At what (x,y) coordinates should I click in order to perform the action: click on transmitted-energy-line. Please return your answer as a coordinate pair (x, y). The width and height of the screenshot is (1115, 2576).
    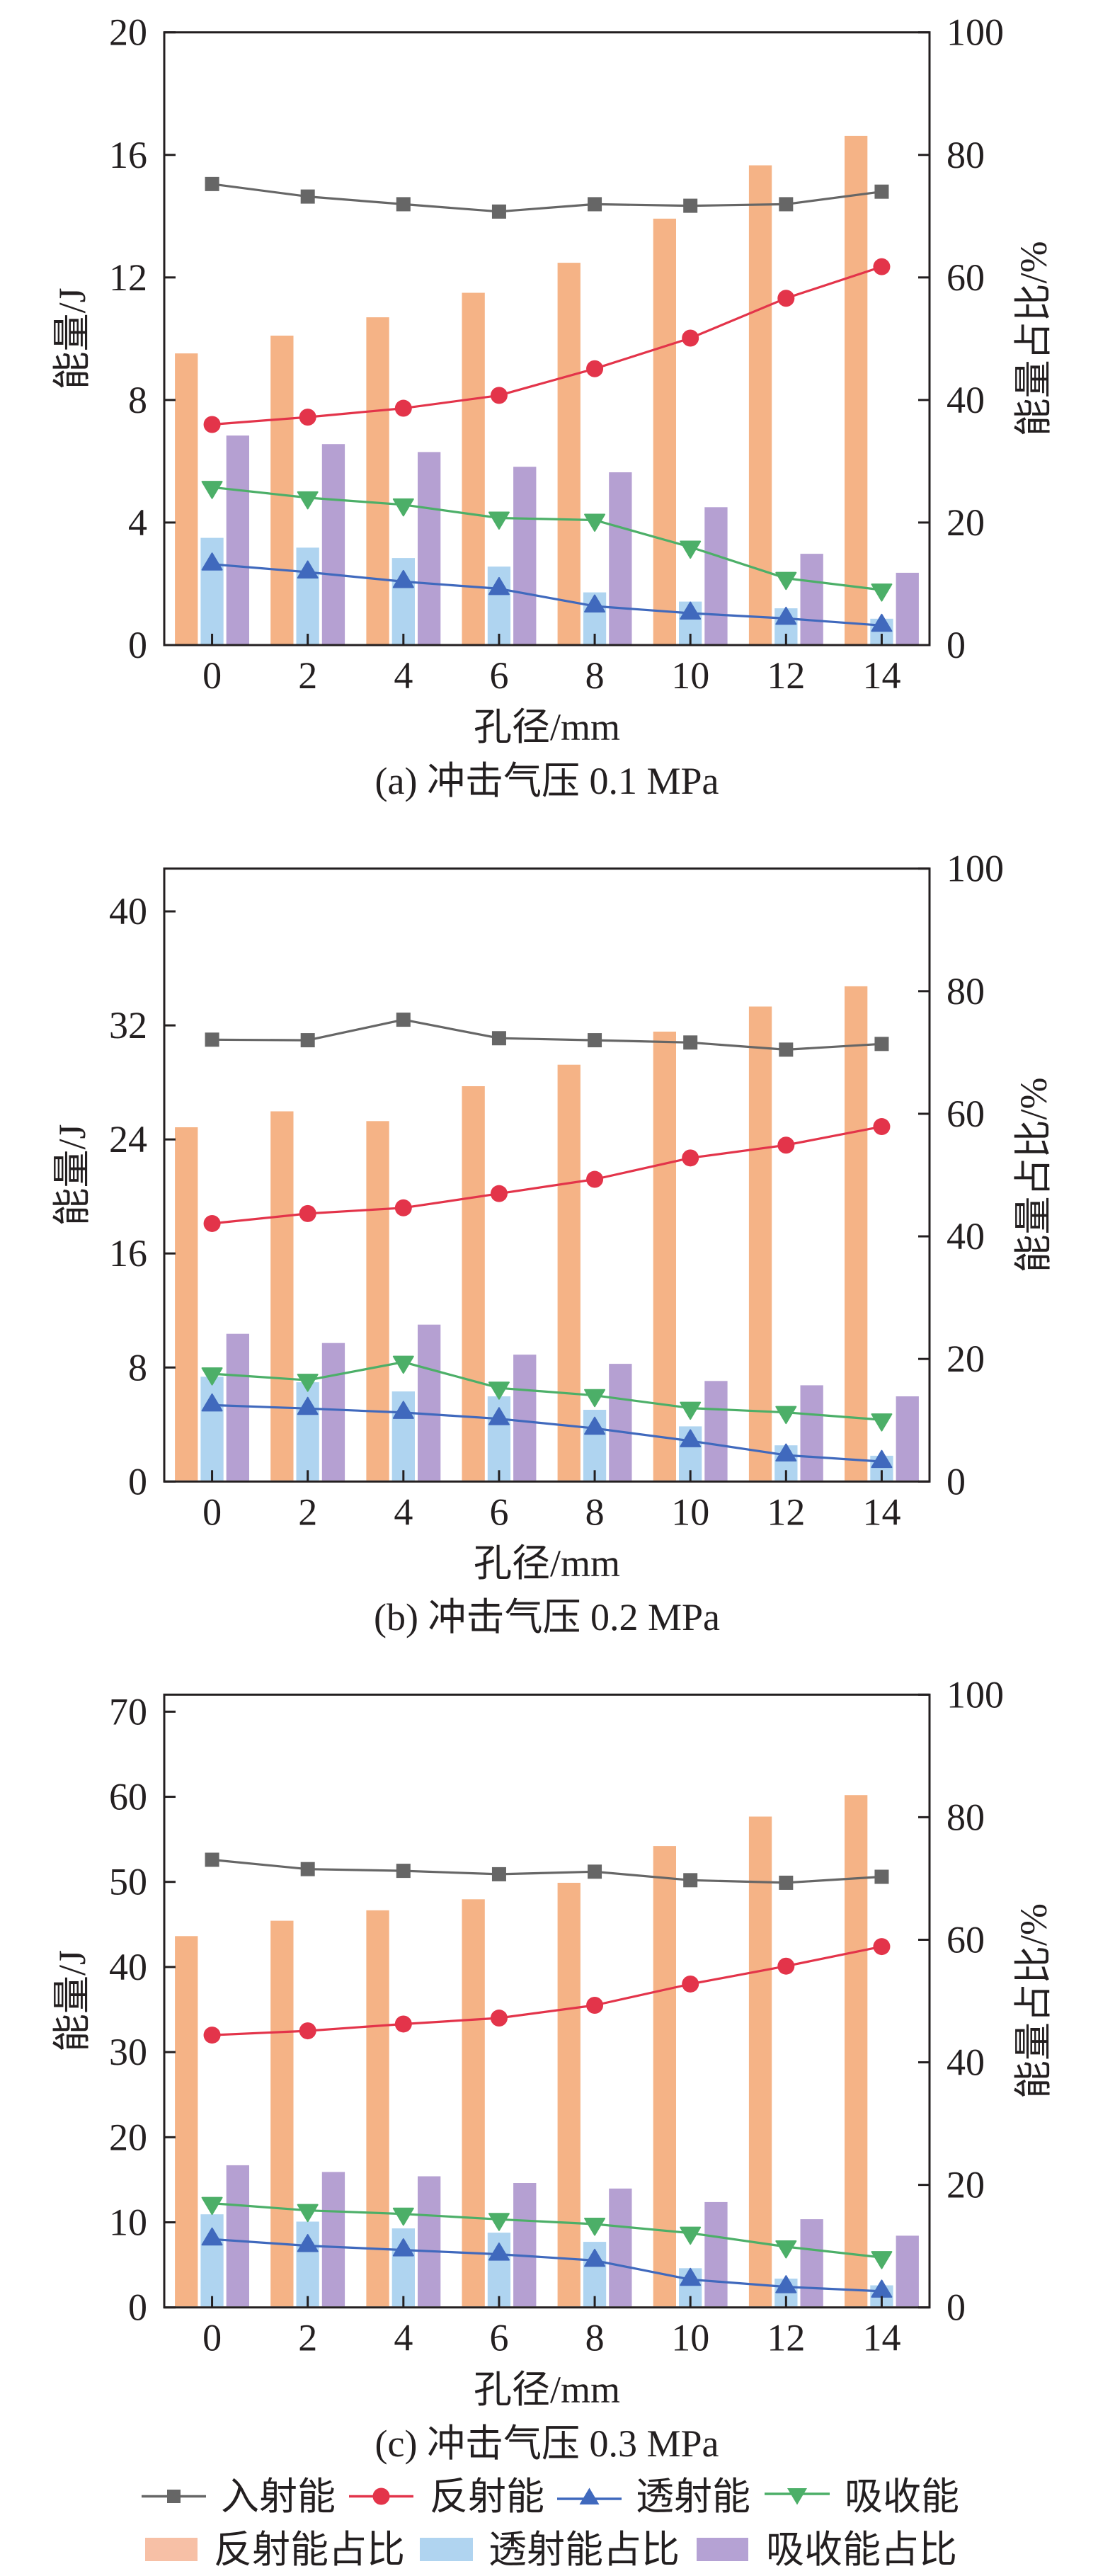
    Looking at the image, I should click on (547, 2265).